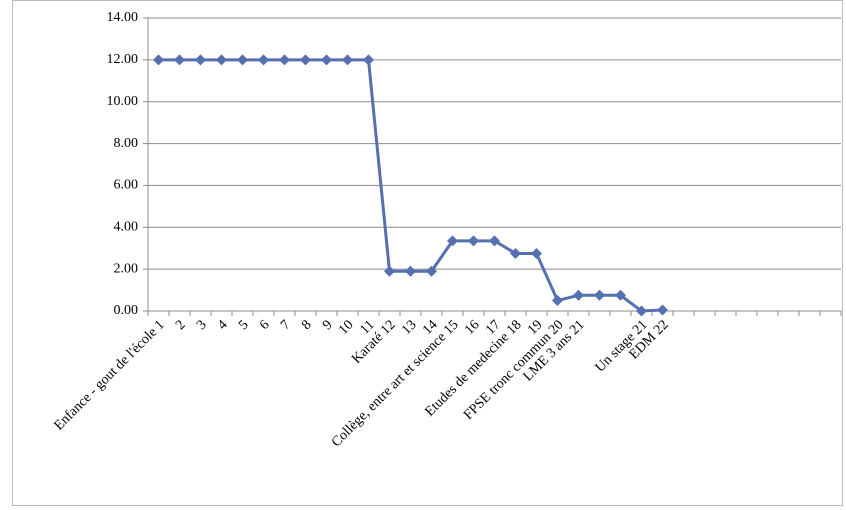 This screenshot has width=846, height=510. I want to click on y-tick-label: 2.00, so click(126, 268).